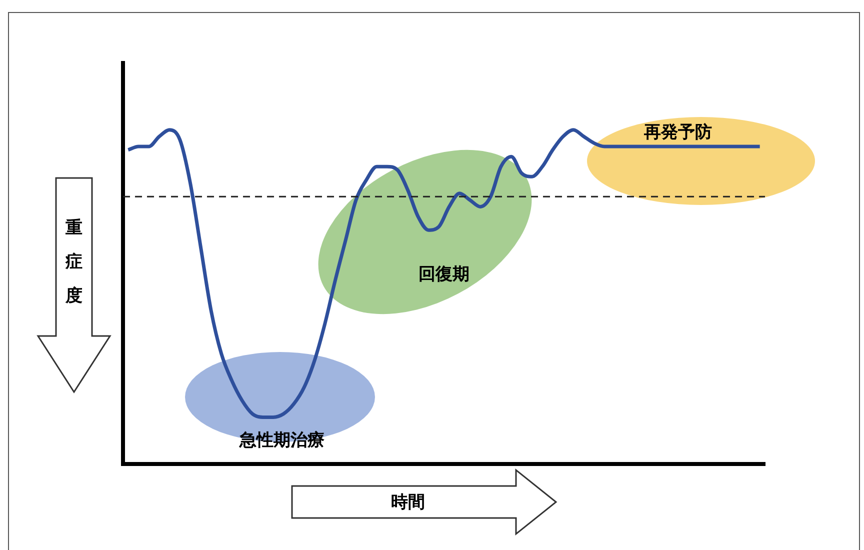 This screenshot has height=550, width=864. I want to click on x-axis-title: 時間, so click(408, 503).